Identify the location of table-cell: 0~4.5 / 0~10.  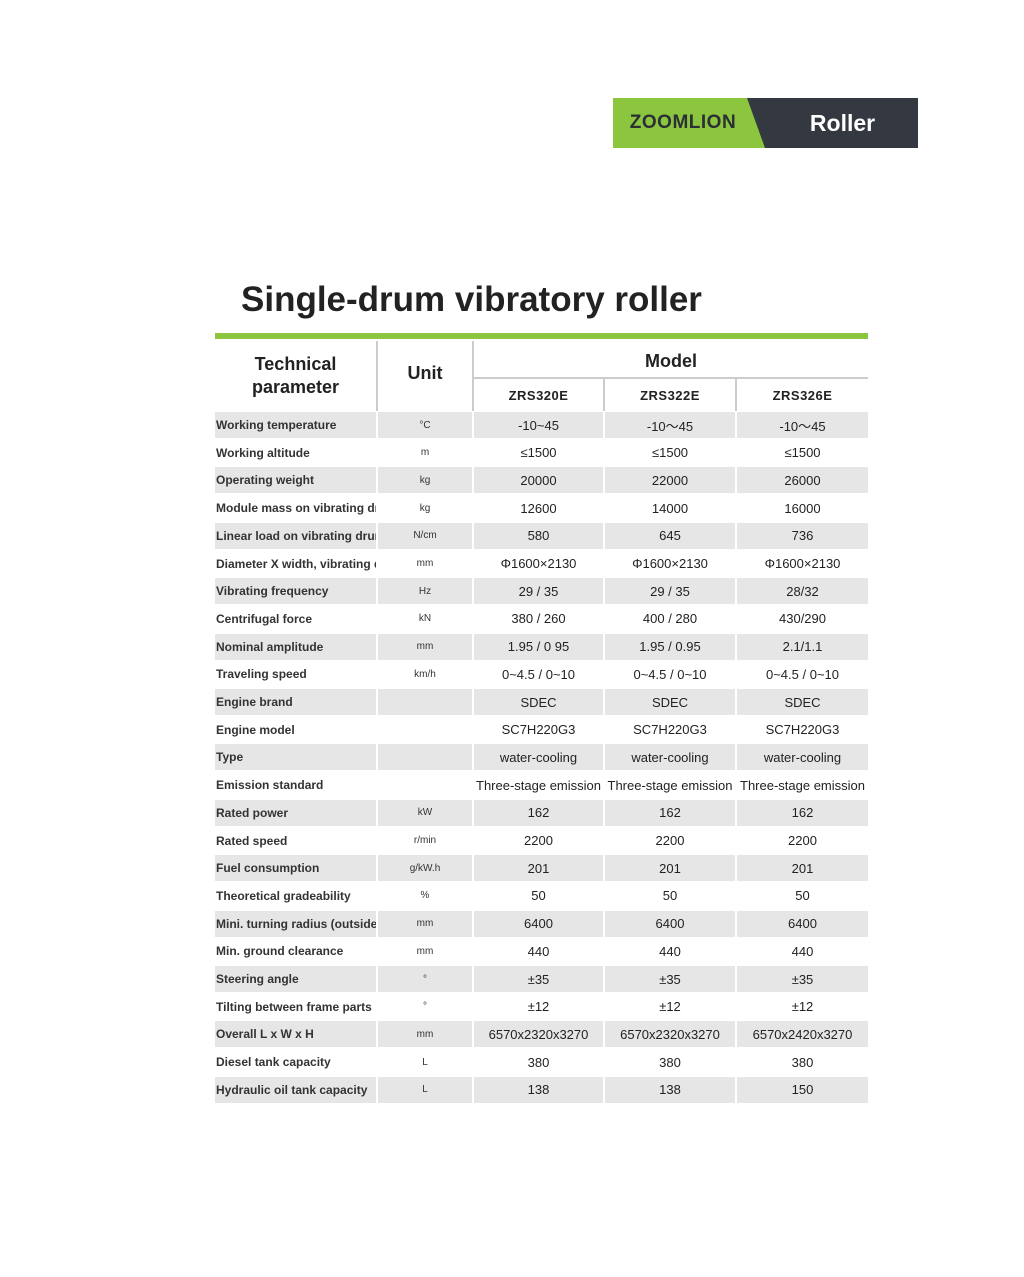
(538, 674).